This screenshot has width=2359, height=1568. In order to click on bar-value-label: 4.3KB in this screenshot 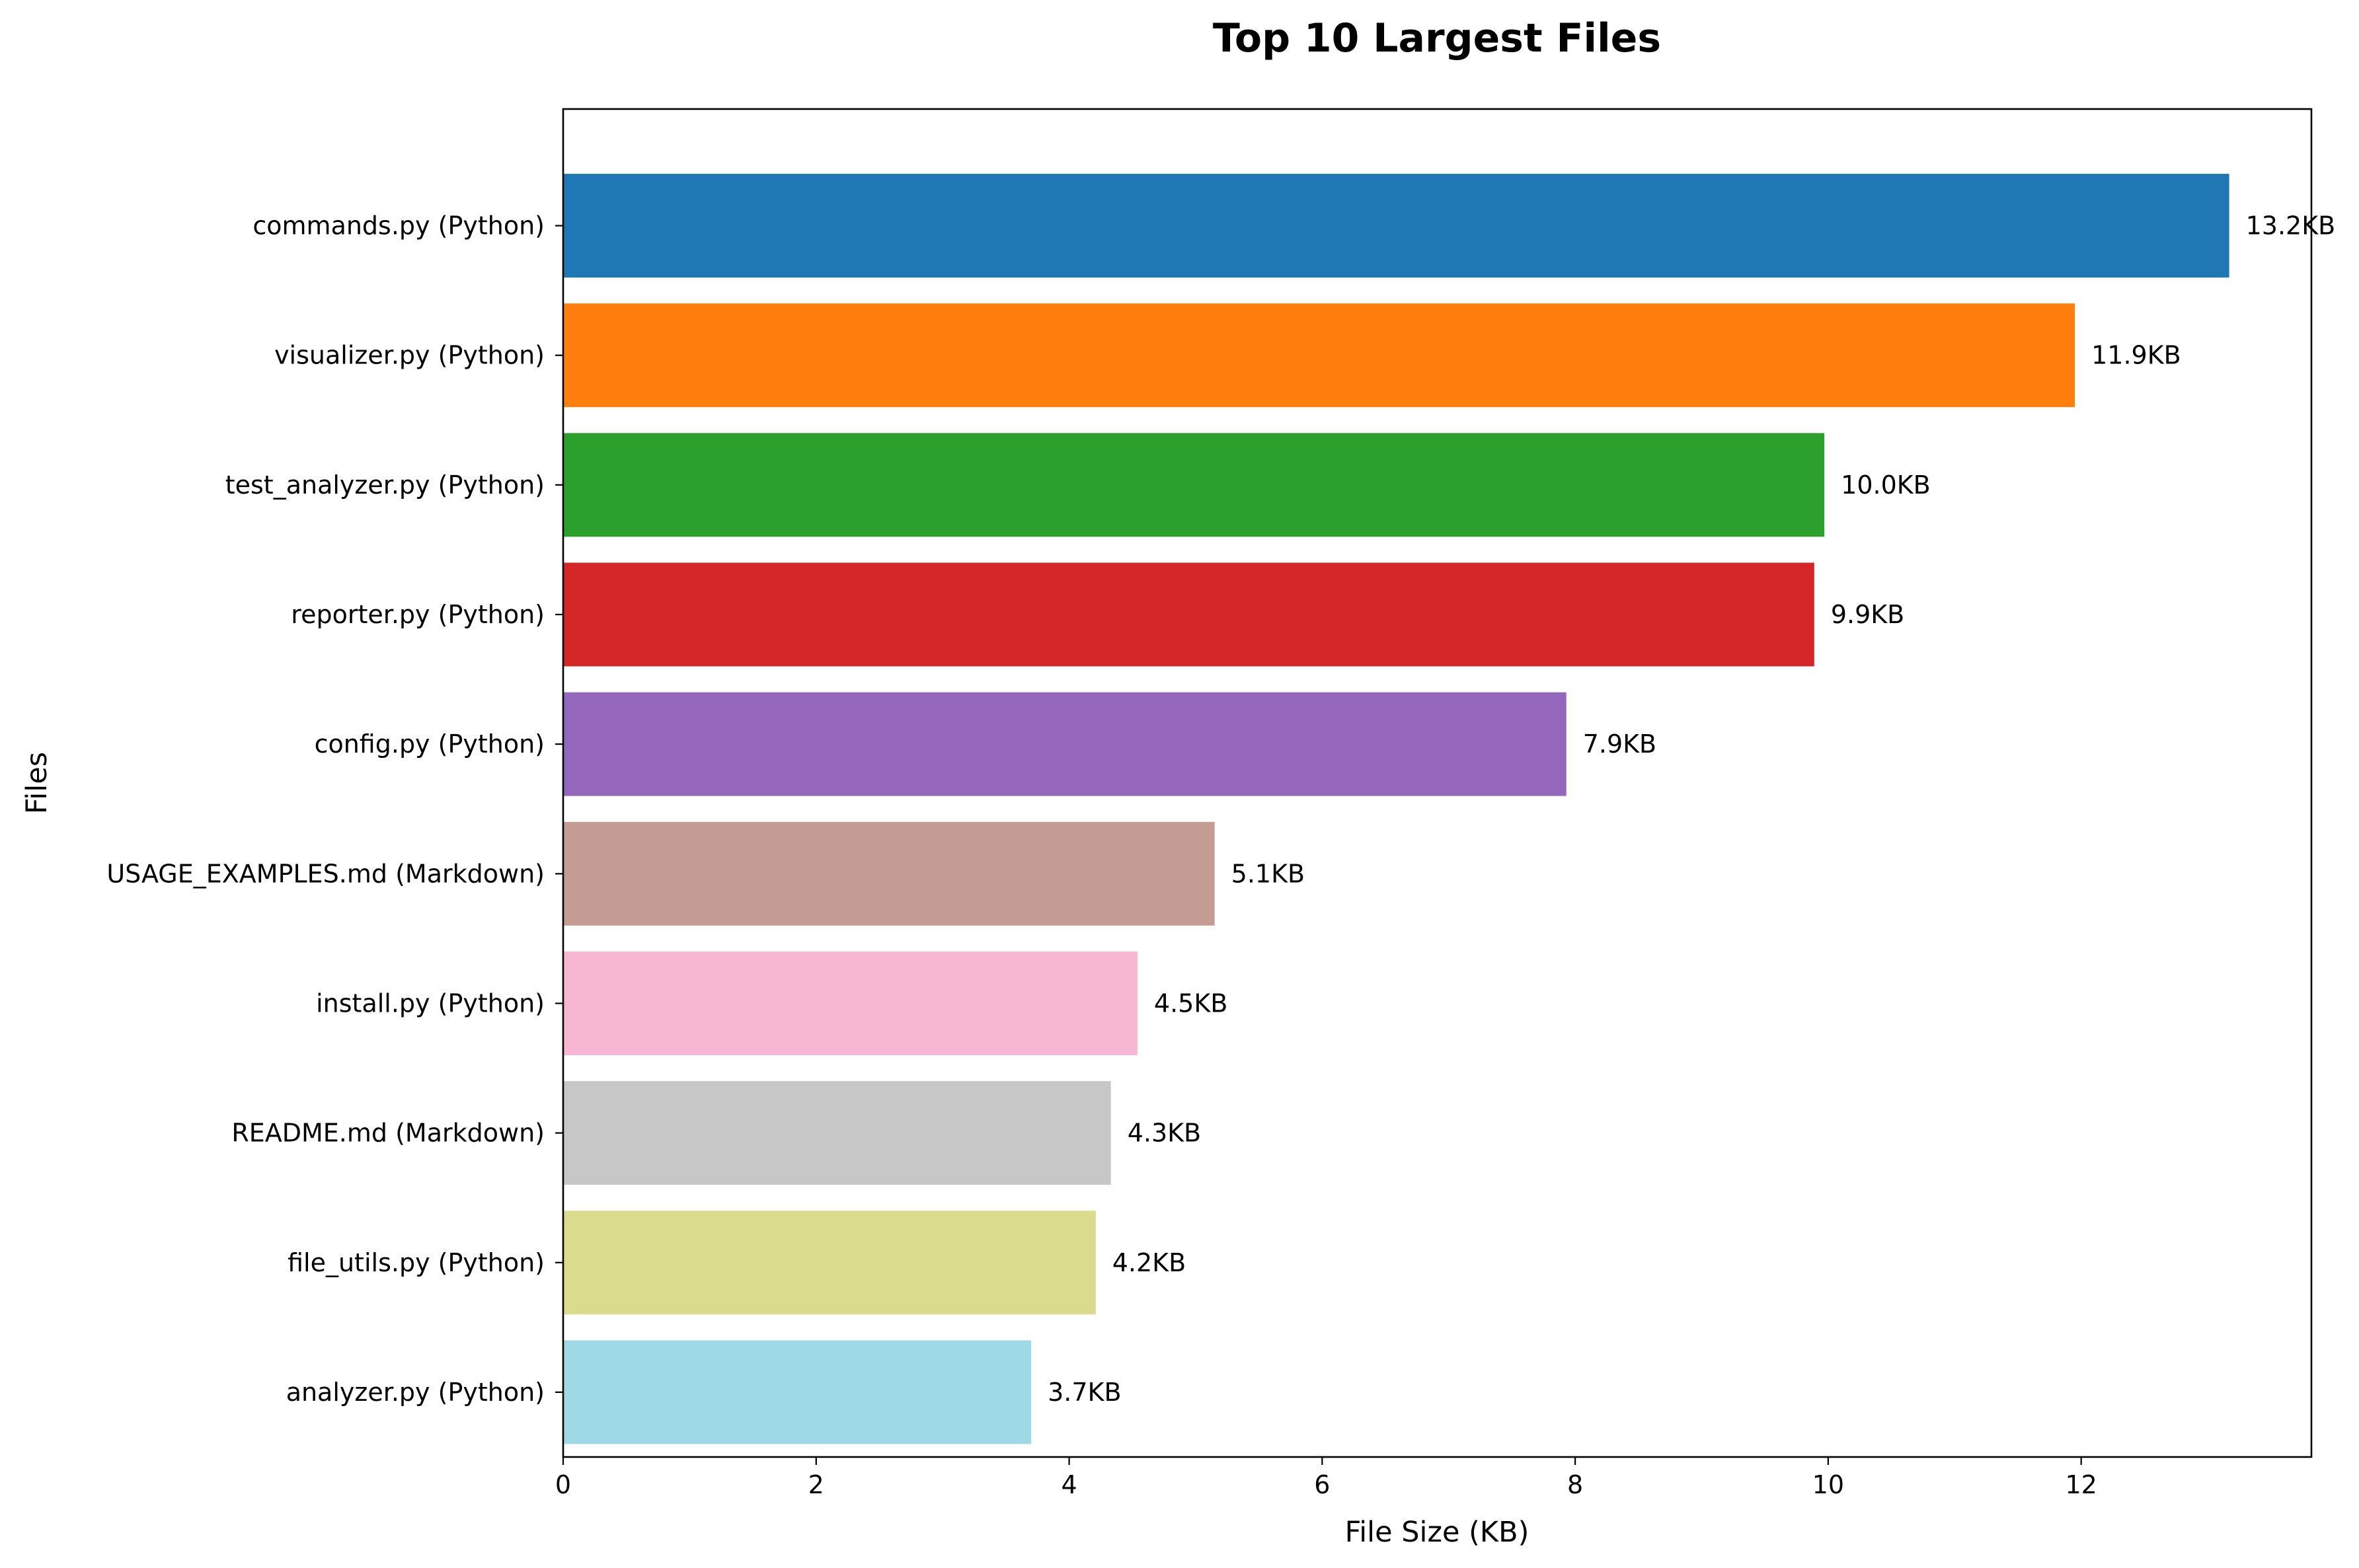, I will do `click(1164, 1133)`.